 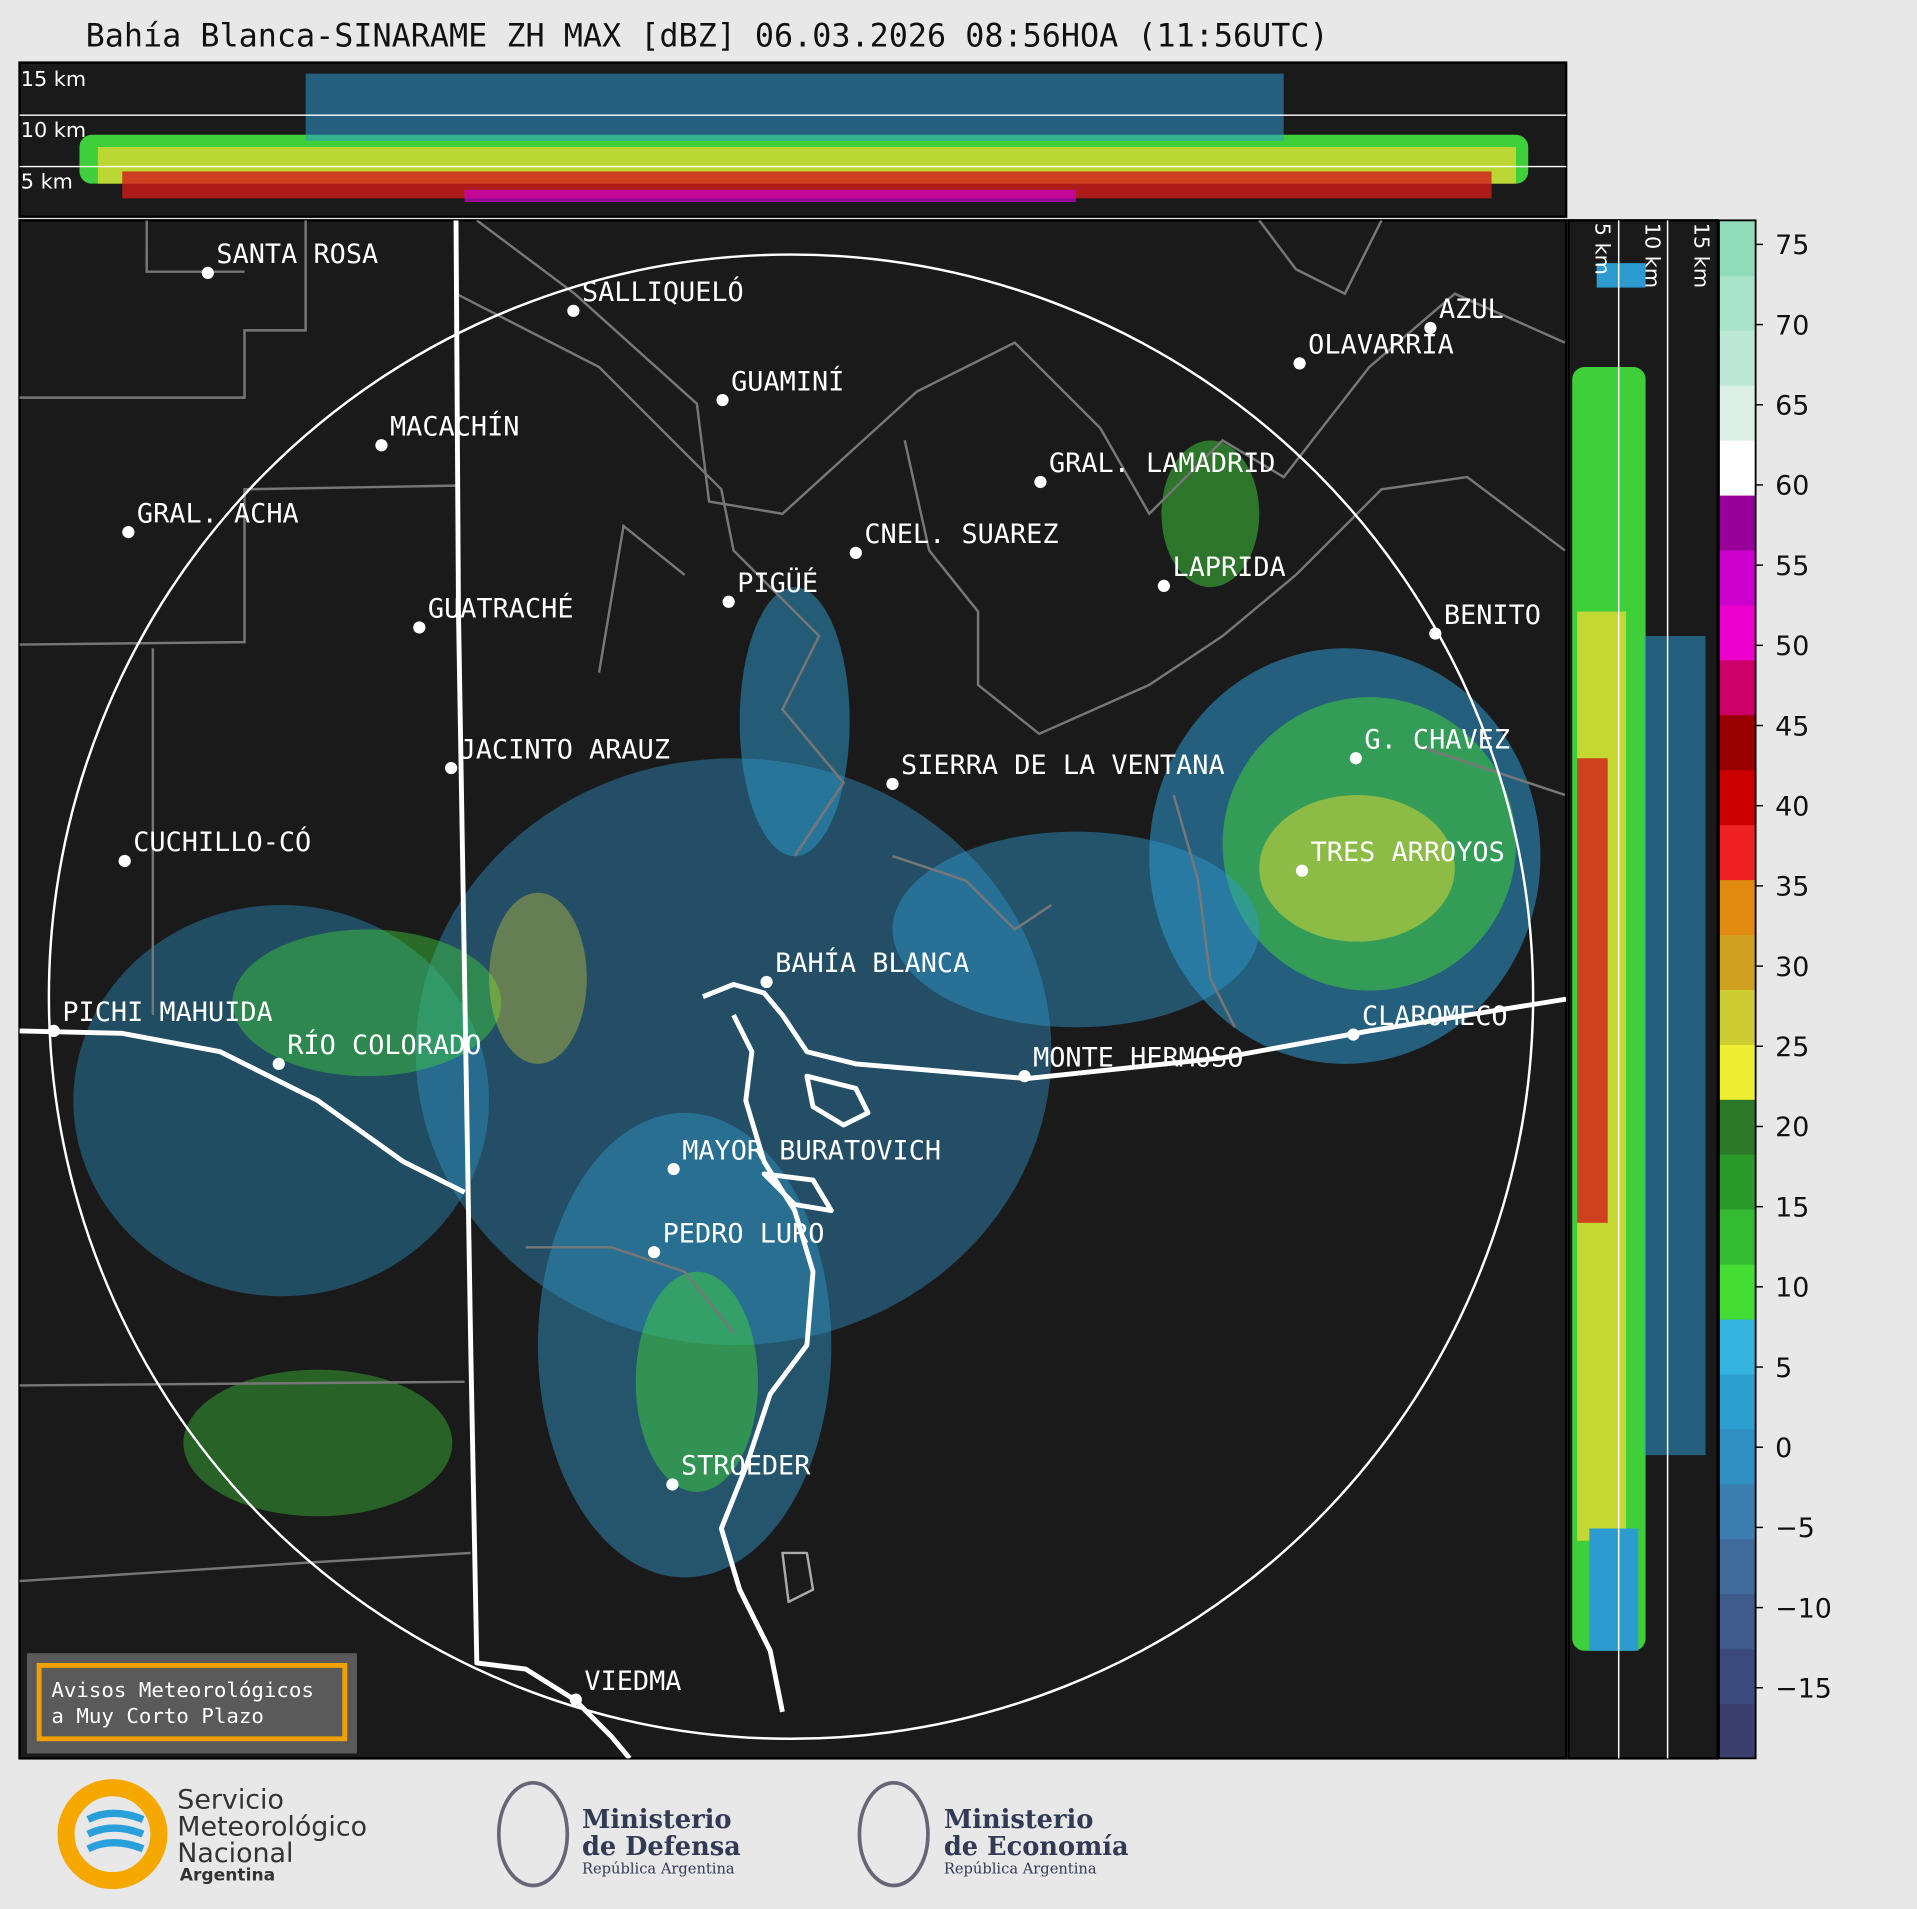 I want to click on banner-frame, so click(x=192, y=1702).